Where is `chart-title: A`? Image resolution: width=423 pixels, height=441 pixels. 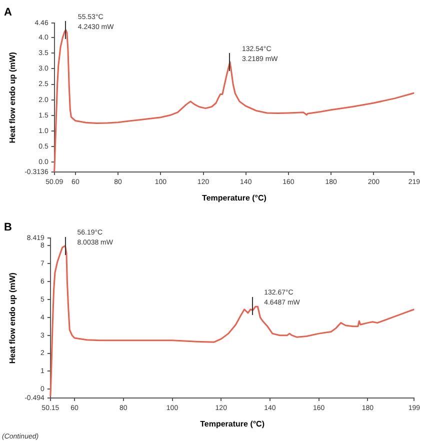 chart-title: A is located at coordinates (8, 12).